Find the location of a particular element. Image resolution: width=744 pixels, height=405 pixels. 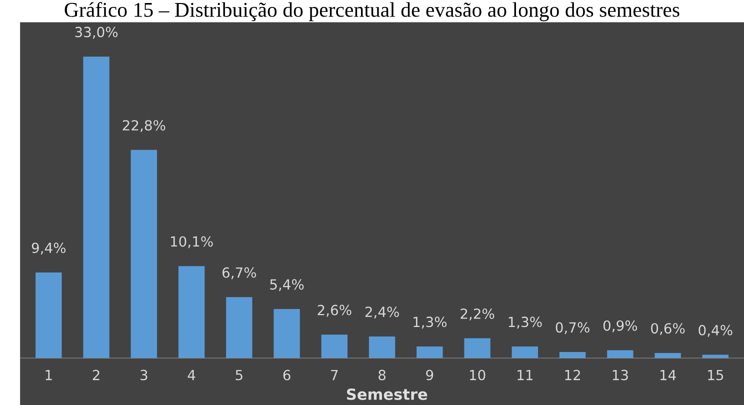

x-tick-label: 13 is located at coordinates (620, 375).